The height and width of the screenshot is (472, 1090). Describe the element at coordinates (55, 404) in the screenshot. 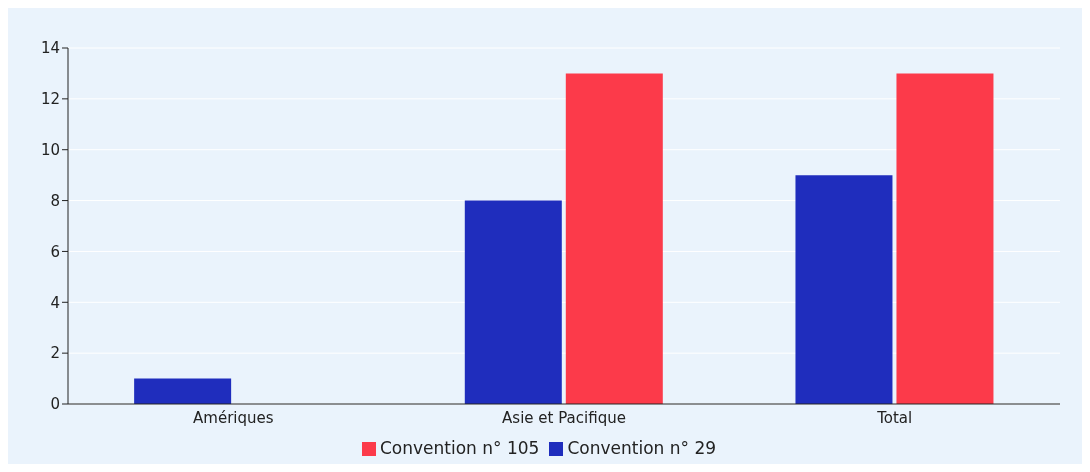

I see `y-tick-label: 0` at that location.